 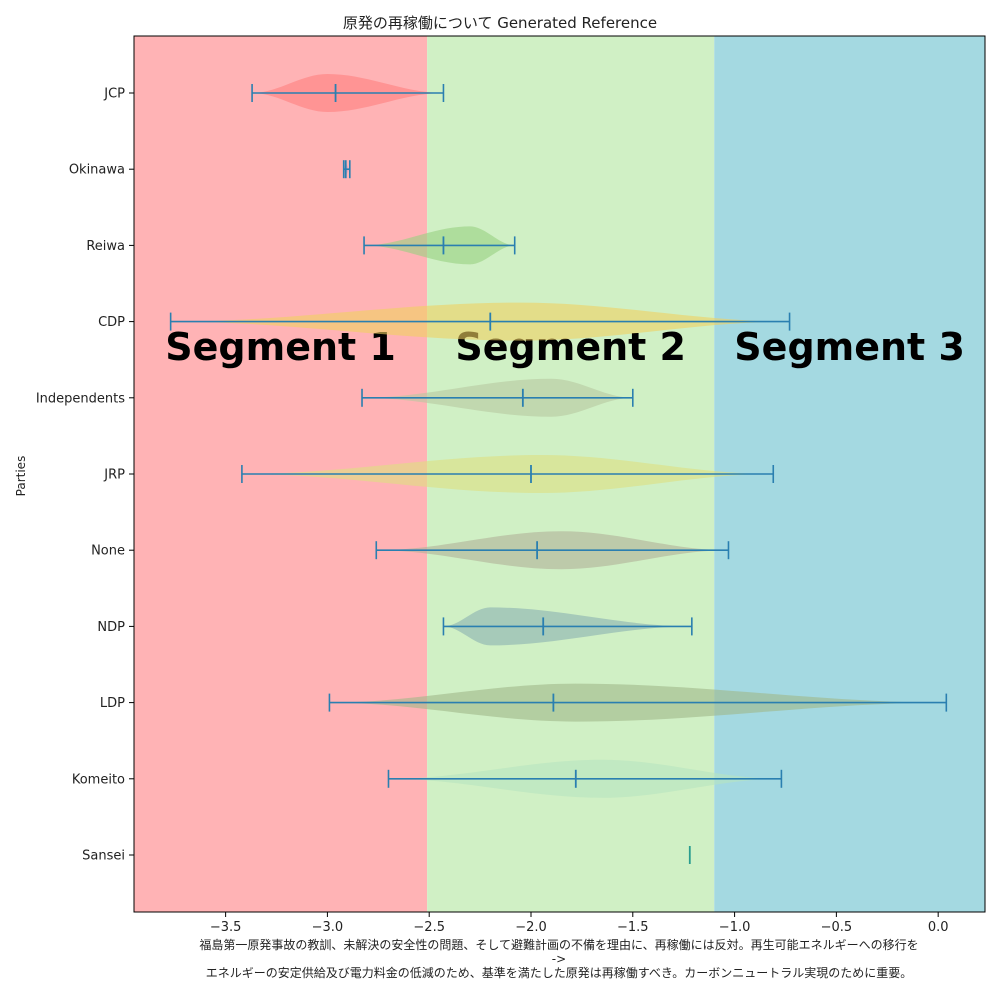 I want to click on x-tick-label: −2.0, so click(x=531, y=927).